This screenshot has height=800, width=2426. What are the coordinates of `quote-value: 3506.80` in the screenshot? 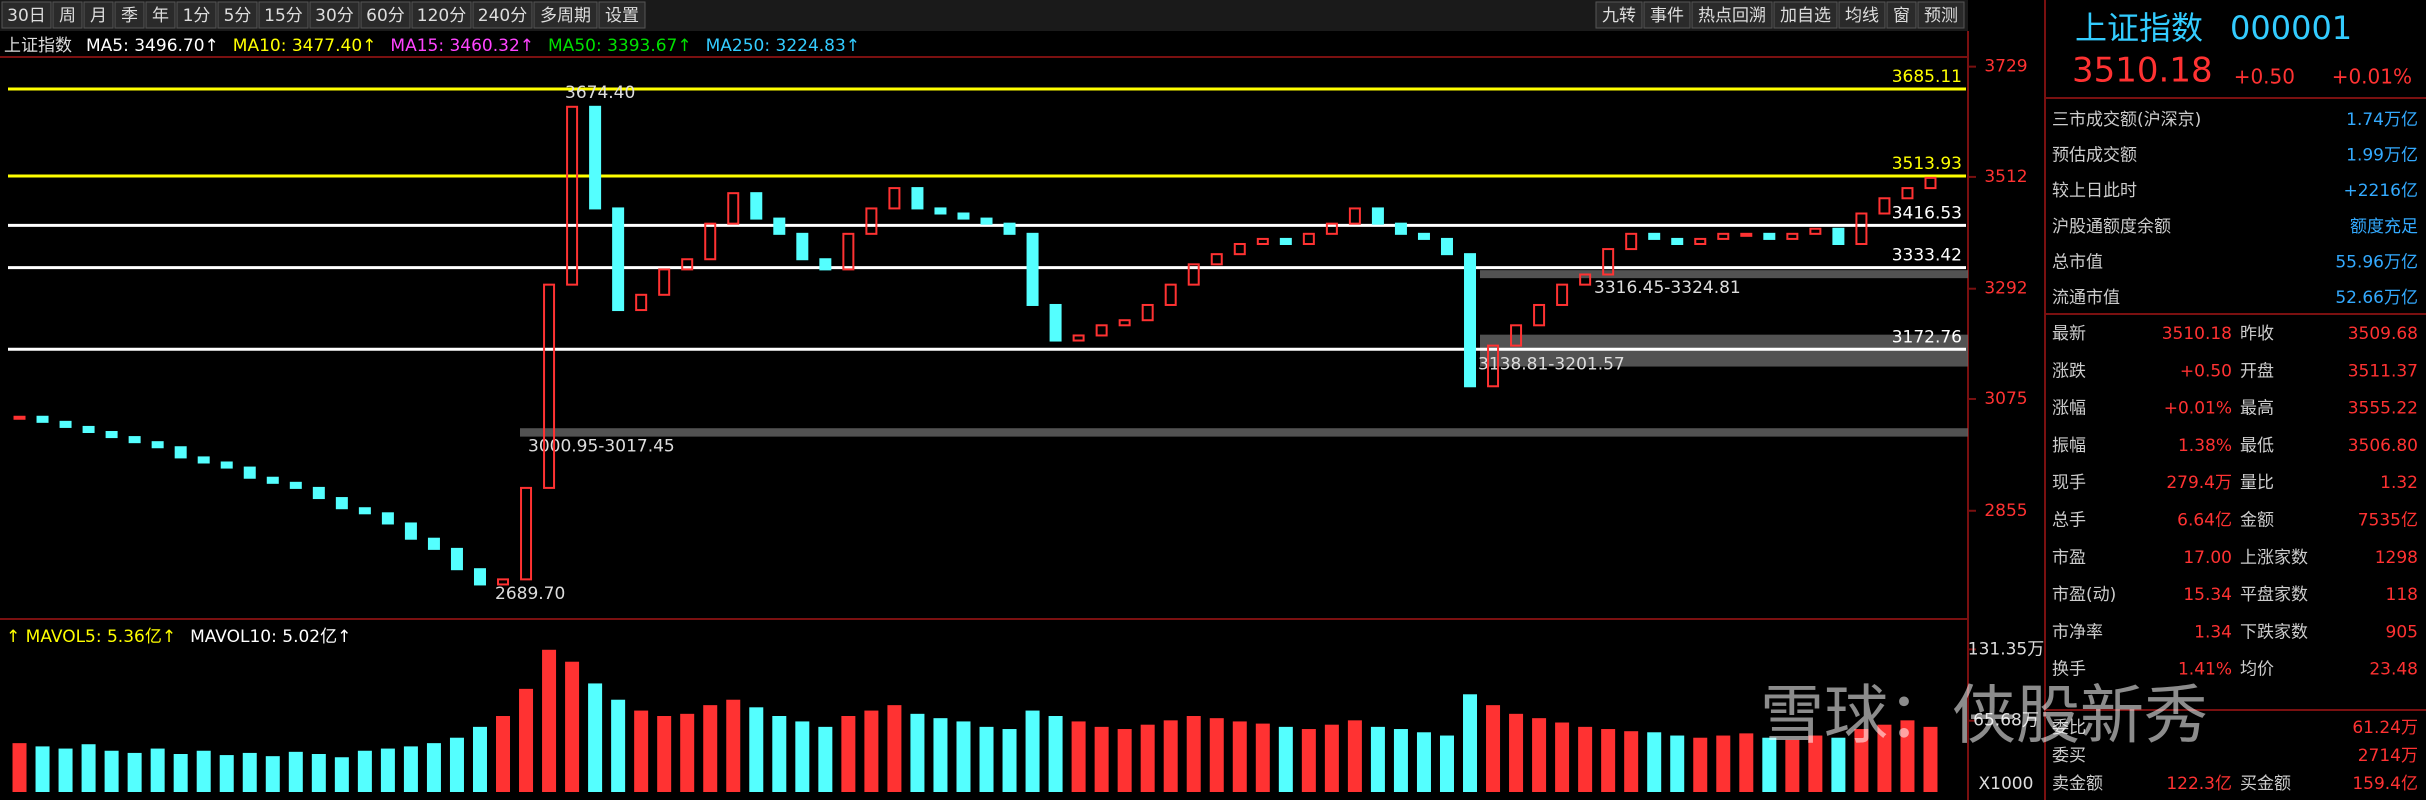 It's located at (2383, 446).